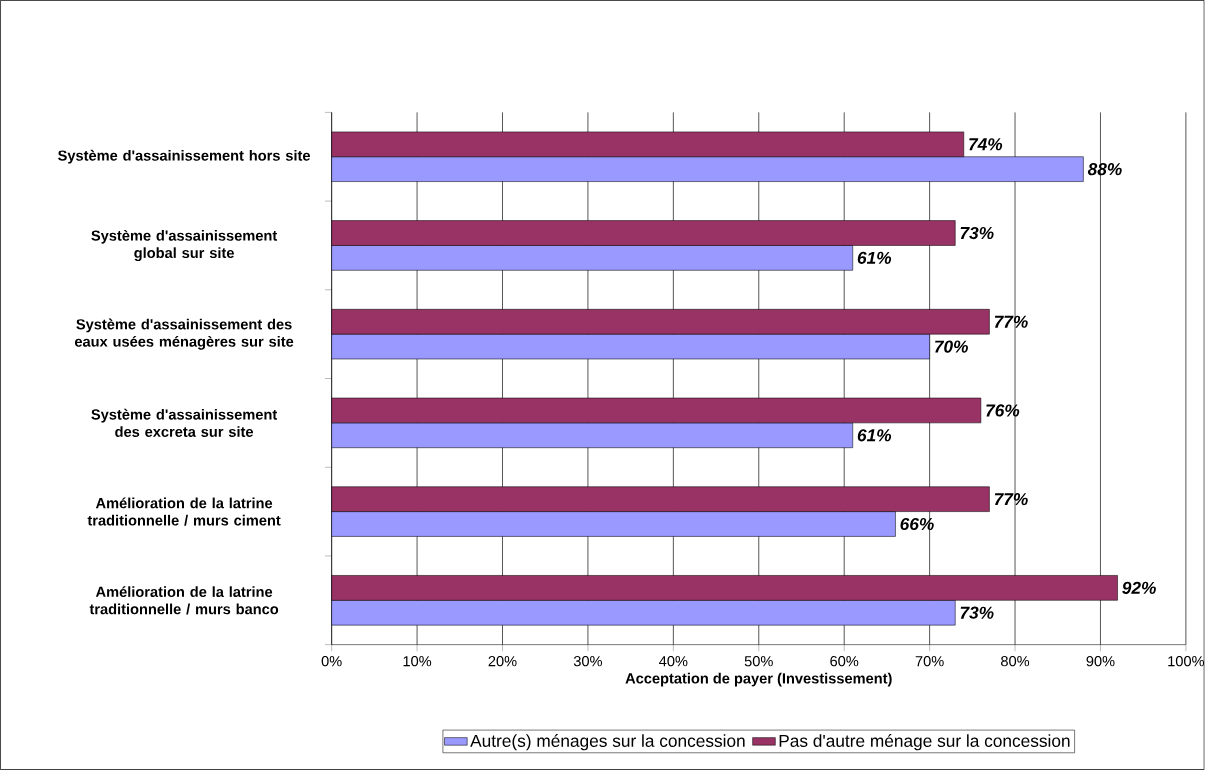 The image size is (1209, 770). What do you see at coordinates (502, 661) in the screenshot?
I see `x-tick-label: 20%` at bounding box center [502, 661].